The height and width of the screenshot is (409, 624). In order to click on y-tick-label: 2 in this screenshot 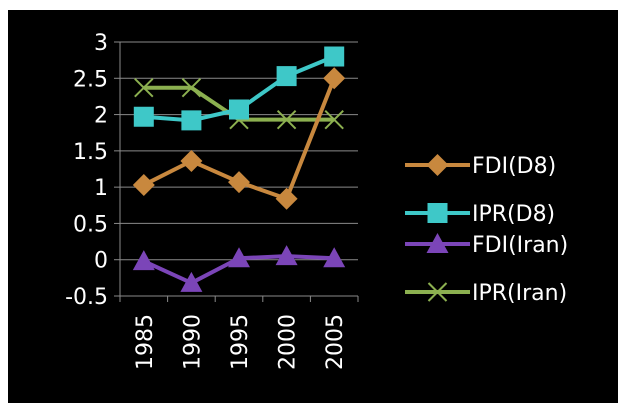, I will do `click(101, 116)`.